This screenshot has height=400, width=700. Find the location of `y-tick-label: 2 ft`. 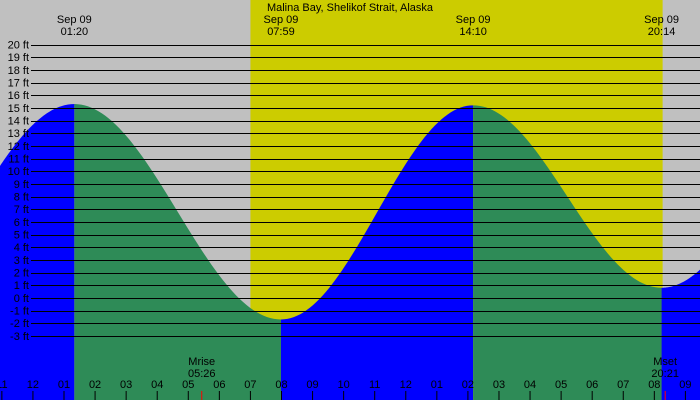

y-tick-label: 2 ft is located at coordinates (21, 274).